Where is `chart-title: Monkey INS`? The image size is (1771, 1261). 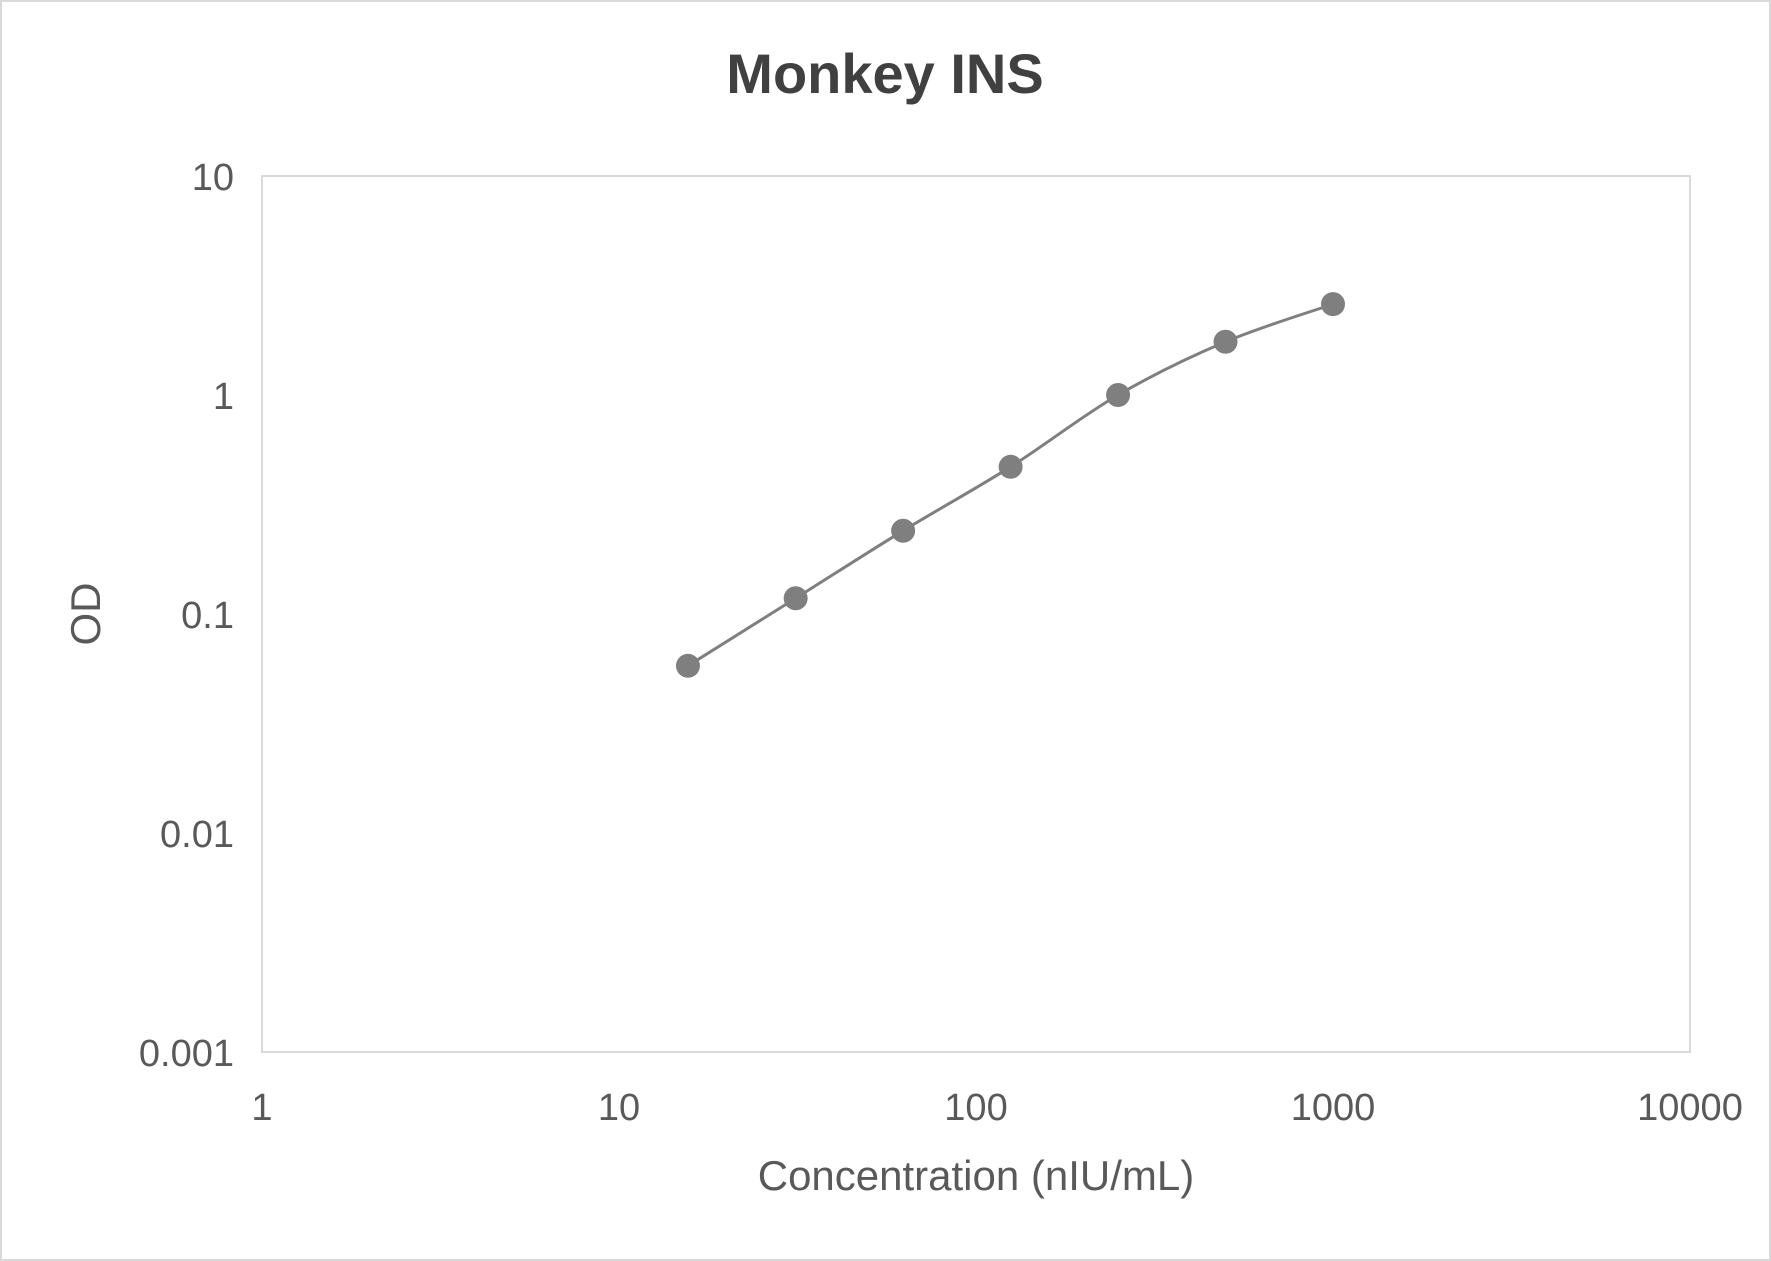 chart-title: Monkey INS is located at coordinates (884, 73).